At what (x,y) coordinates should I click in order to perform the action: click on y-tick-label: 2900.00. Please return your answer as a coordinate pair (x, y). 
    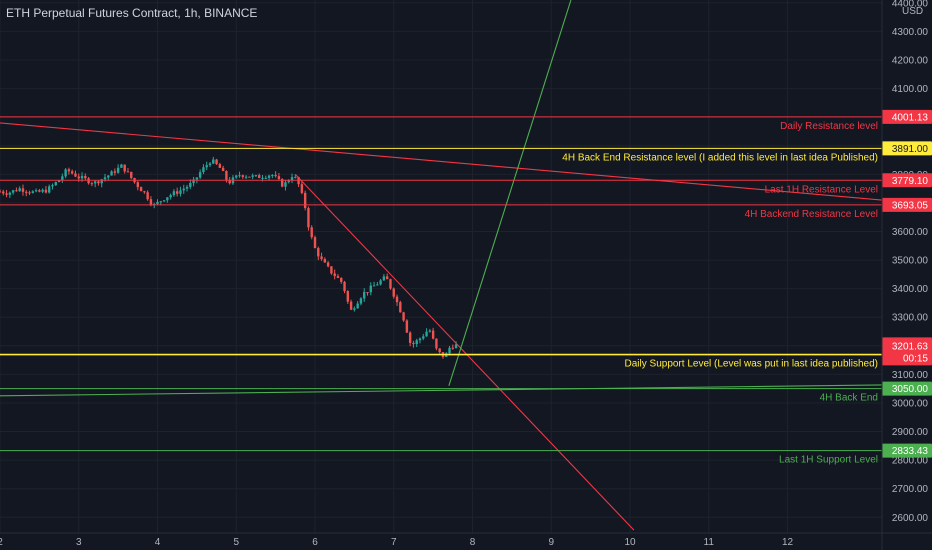
    Looking at the image, I should click on (910, 432).